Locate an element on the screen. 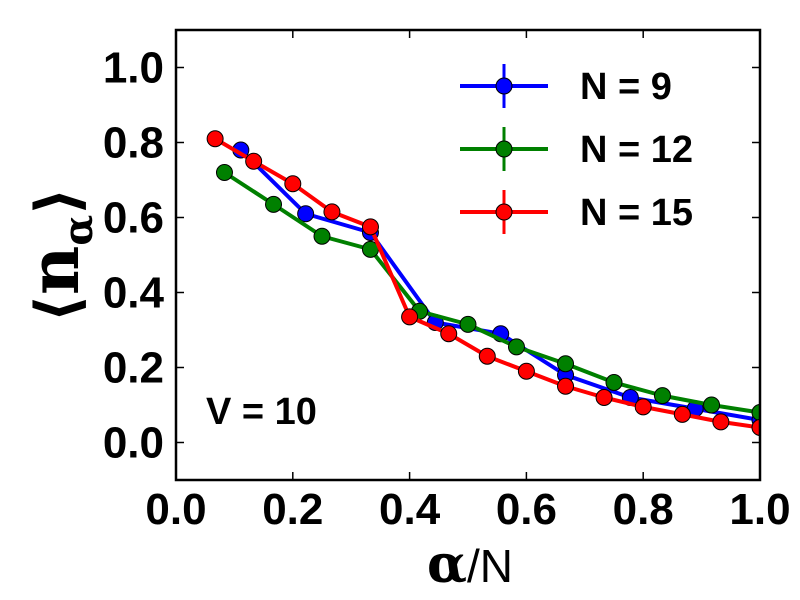 The height and width of the screenshot is (600, 800). x-tick-label: 0.0 is located at coordinates (175, 509).